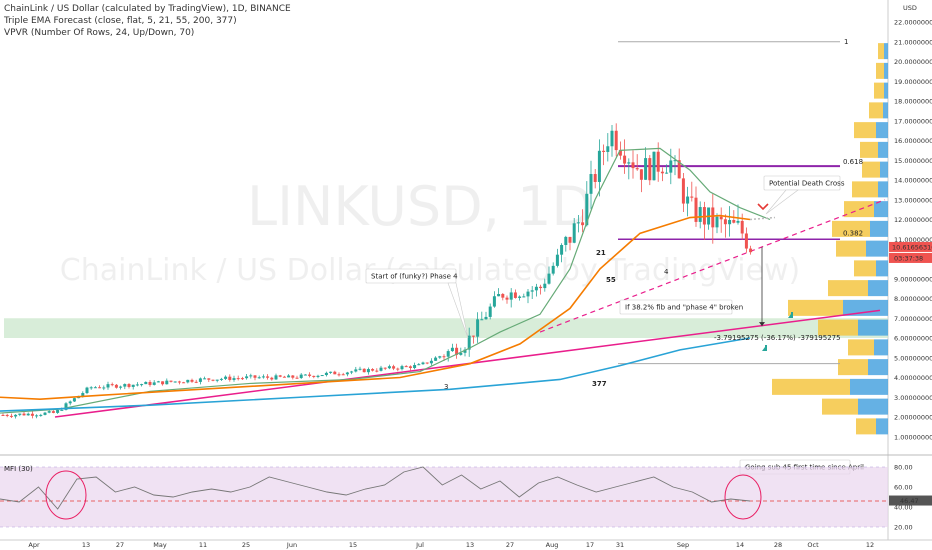  What do you see at coordinates (910, 500) in the screenshot?
I see `mfi-current-badge` at bounding box center [910, 500].